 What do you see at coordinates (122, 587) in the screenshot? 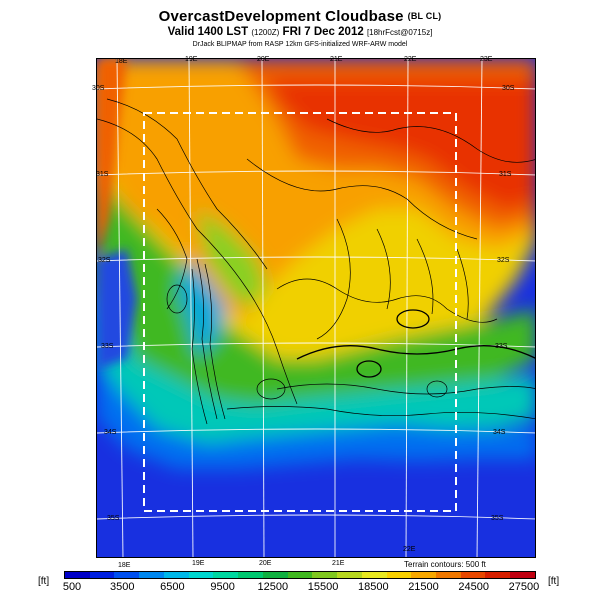
I see `colorbar-tick-label: 3500` at bounding box center [122, 587].